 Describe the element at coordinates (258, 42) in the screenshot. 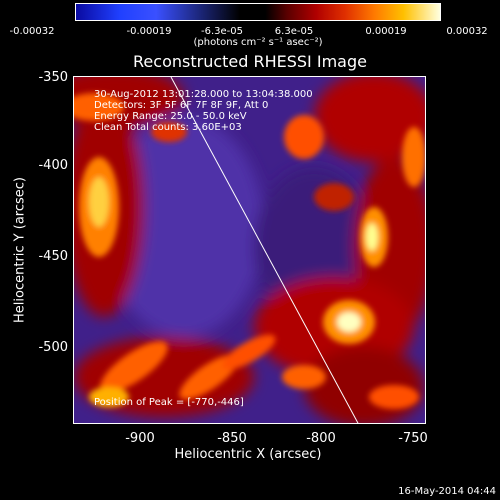

I see `colorbar-unit: (photons cm⁻² s⁻¹ asec⁻²)` at that location.